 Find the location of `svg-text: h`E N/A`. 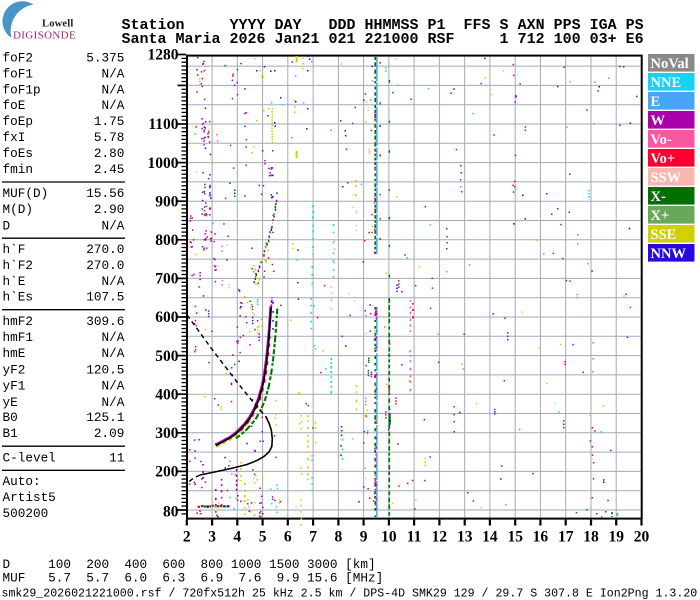

svg-text: h`E N/A is located at coordinates (64, 281).